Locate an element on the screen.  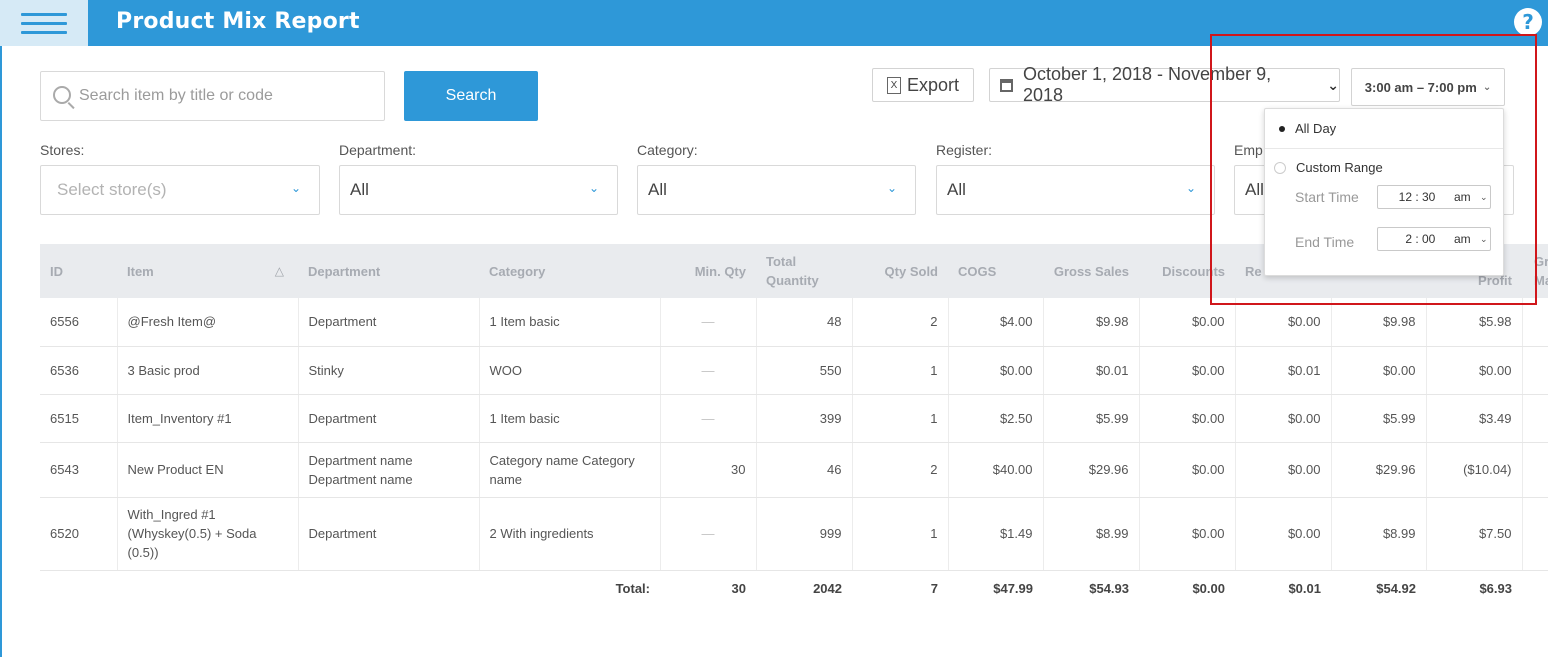
col-total-quantity: Total Quantity is located at coordinates (804, 271).